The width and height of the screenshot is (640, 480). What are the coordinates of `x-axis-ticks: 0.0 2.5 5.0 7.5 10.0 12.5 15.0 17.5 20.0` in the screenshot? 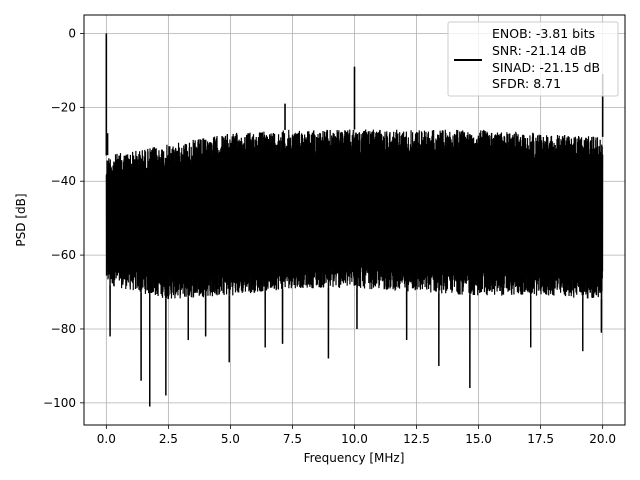 It's located at (356, 435).